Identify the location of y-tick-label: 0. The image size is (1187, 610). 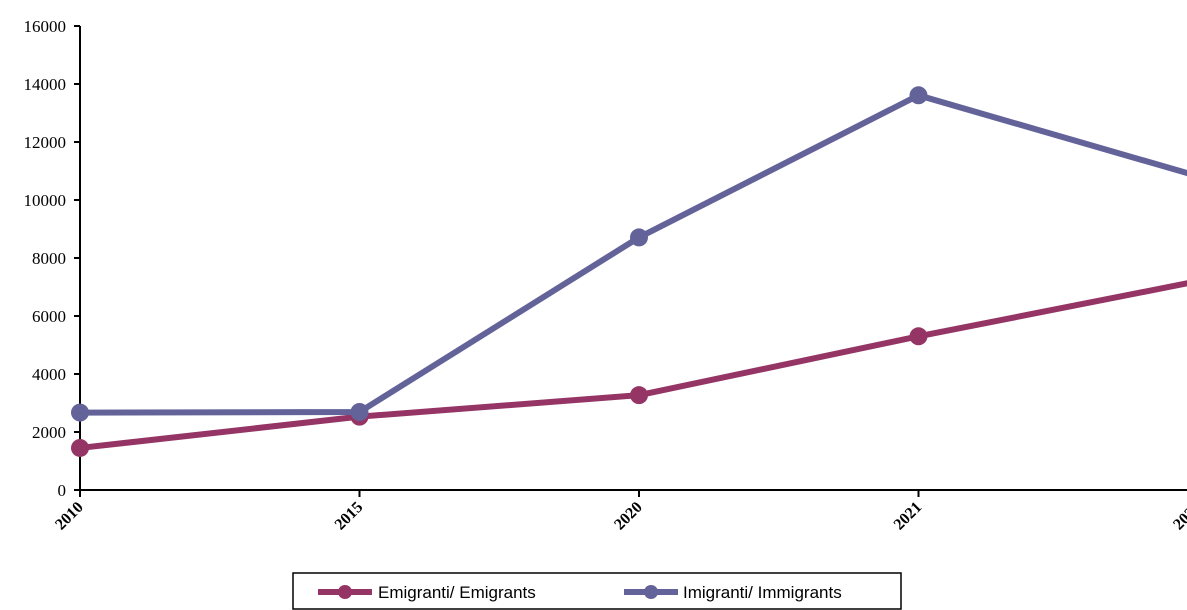
(62, 490).